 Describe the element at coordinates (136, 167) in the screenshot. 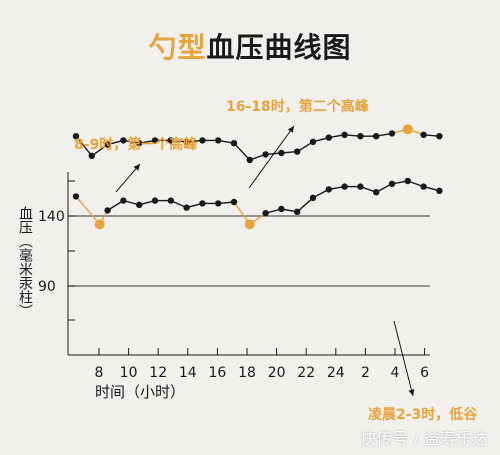

I see `arrow-first-peak-head` at that location.